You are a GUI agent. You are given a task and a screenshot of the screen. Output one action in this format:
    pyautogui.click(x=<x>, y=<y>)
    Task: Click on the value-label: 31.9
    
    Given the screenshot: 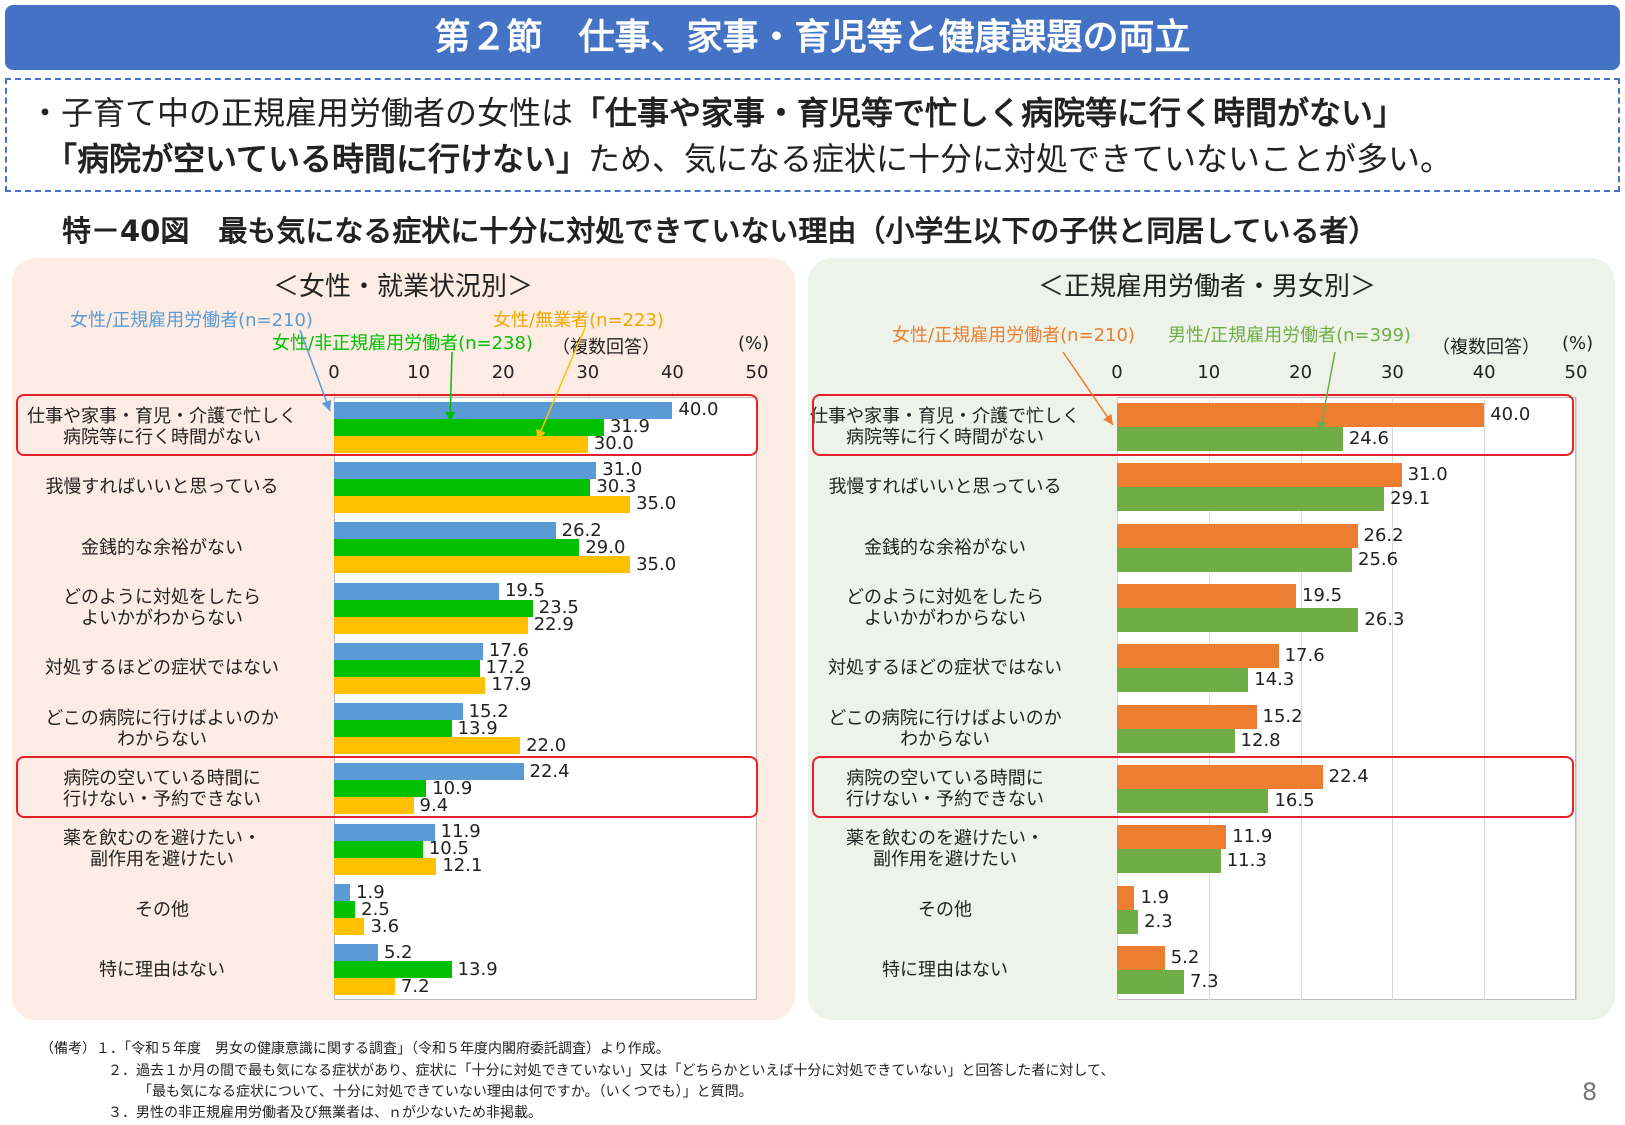 What is the action you would take?
    pyautogui.click(x=629, y=427)
    